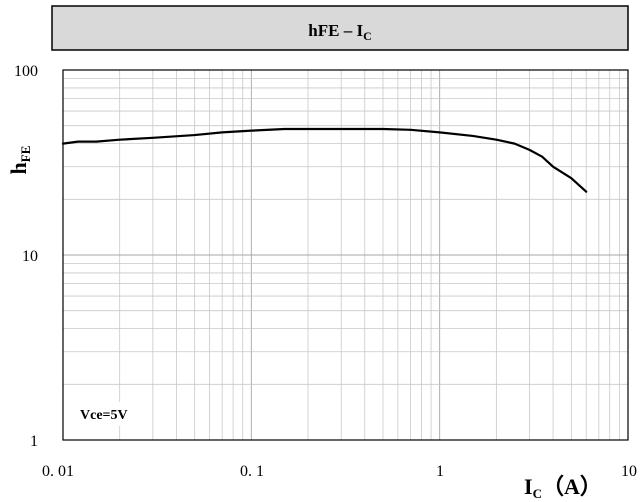 This screenshot has width=640, height=502. What do you see at coordinates (440, 471) in the screenshot?
I see `x-tick-label-1: 1` at bounding box center [440, 471].